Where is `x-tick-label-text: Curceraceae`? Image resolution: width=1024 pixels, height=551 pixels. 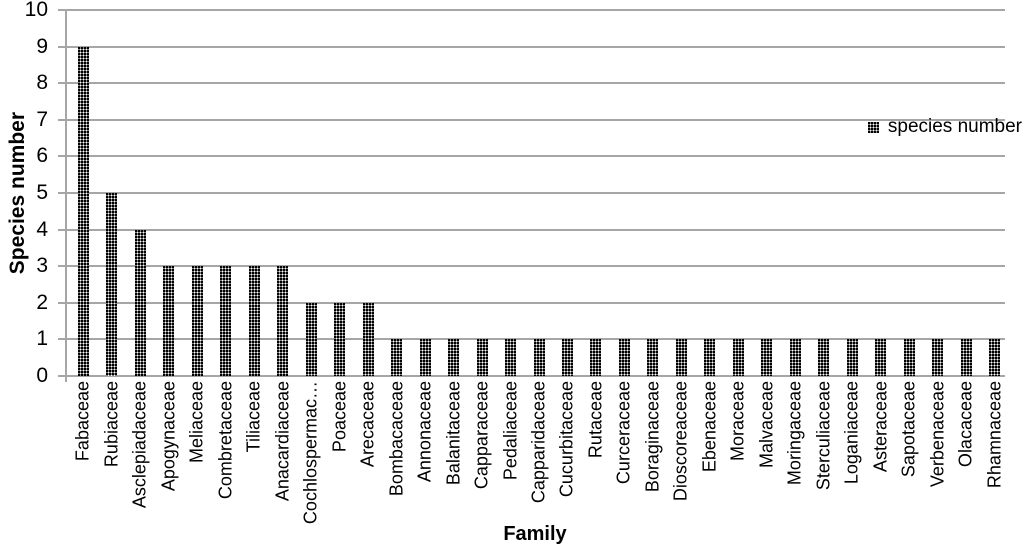
x-tick-label-text: Curceraceae is located at coordinates (624, 433).